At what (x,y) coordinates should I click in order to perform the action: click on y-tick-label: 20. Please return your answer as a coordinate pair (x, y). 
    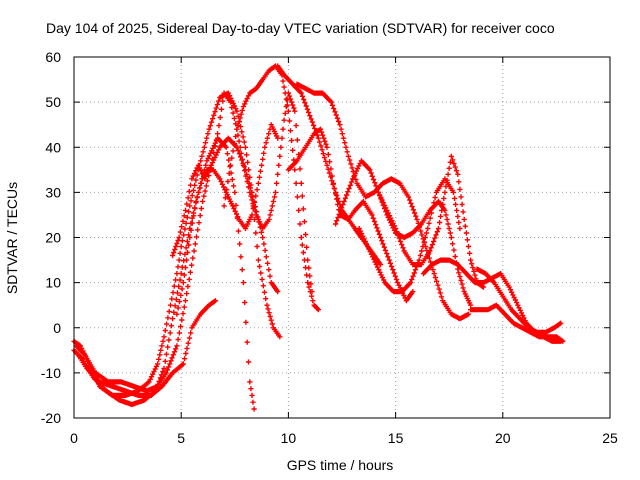
    Looking at the image, I should click on (53, 238).